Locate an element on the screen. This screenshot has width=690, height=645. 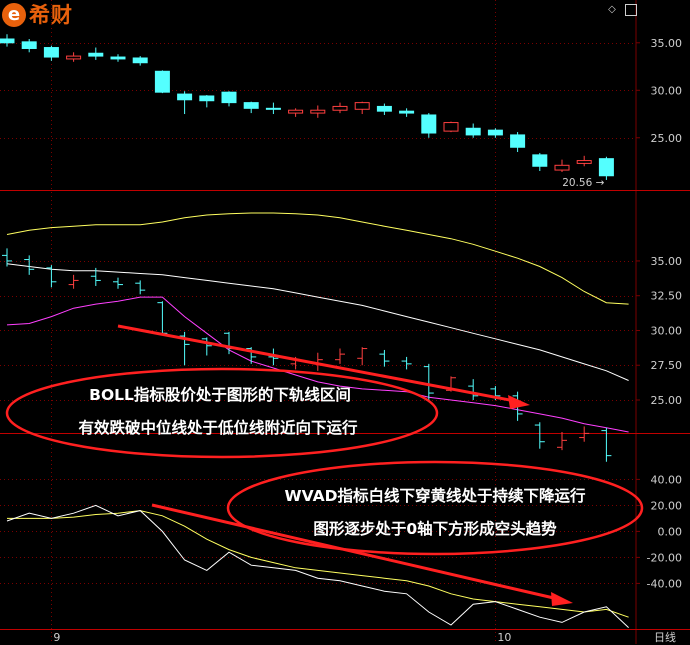
x-tick-label: 9 is located at coordinates (56, 637).